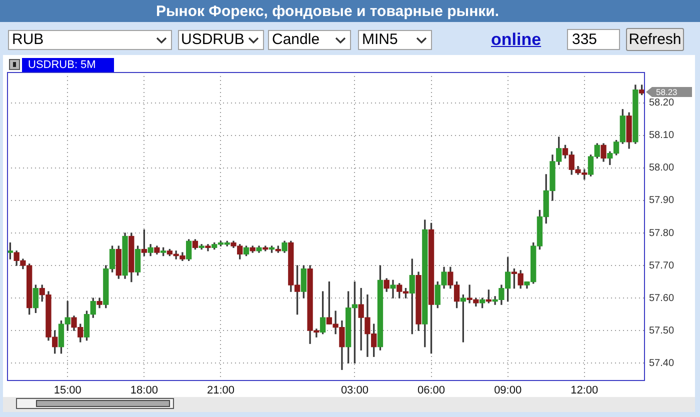 The height and width of the screenshot is (417, 700). Describe the element at coordinates (432, 390) in the screenshot. I see `x-tick-label: 06:00` at that location.